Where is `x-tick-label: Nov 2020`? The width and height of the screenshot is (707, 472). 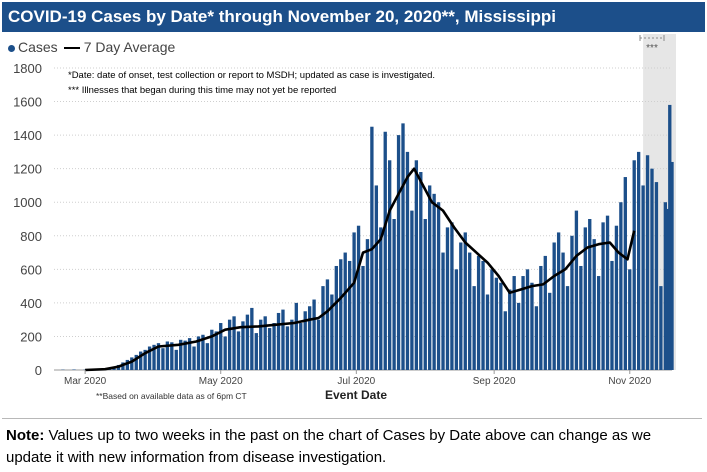
x-tick-label: Nov 2020 is located at coordinates (629, 381).